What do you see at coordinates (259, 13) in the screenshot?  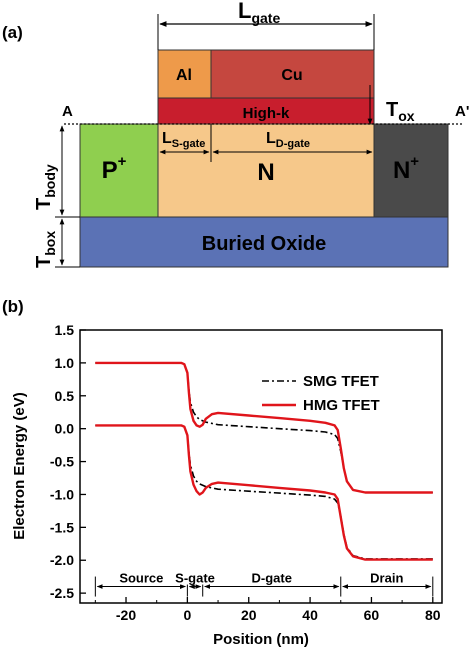 I see `l-gate-label: Lgate` at bounding box center [259, 13].